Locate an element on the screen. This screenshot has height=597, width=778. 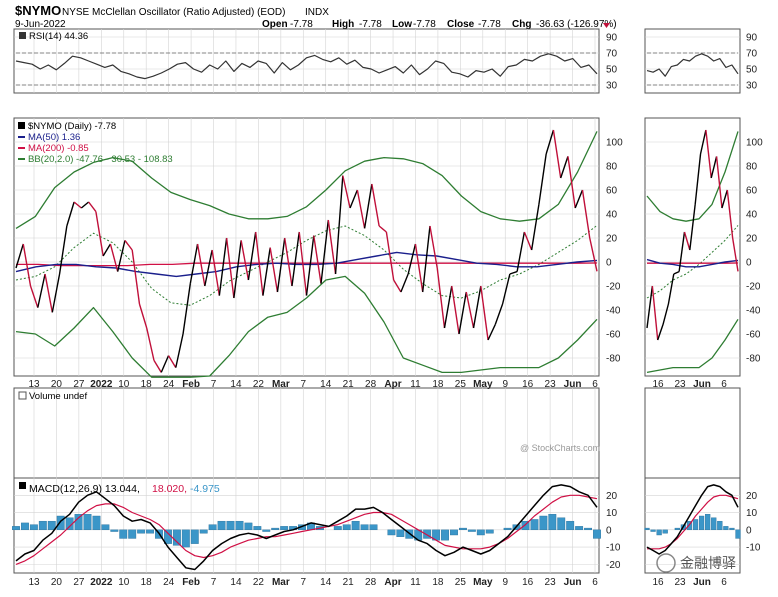
rsi-inset-y-tick: 30 is located at coordinates (752, 86).